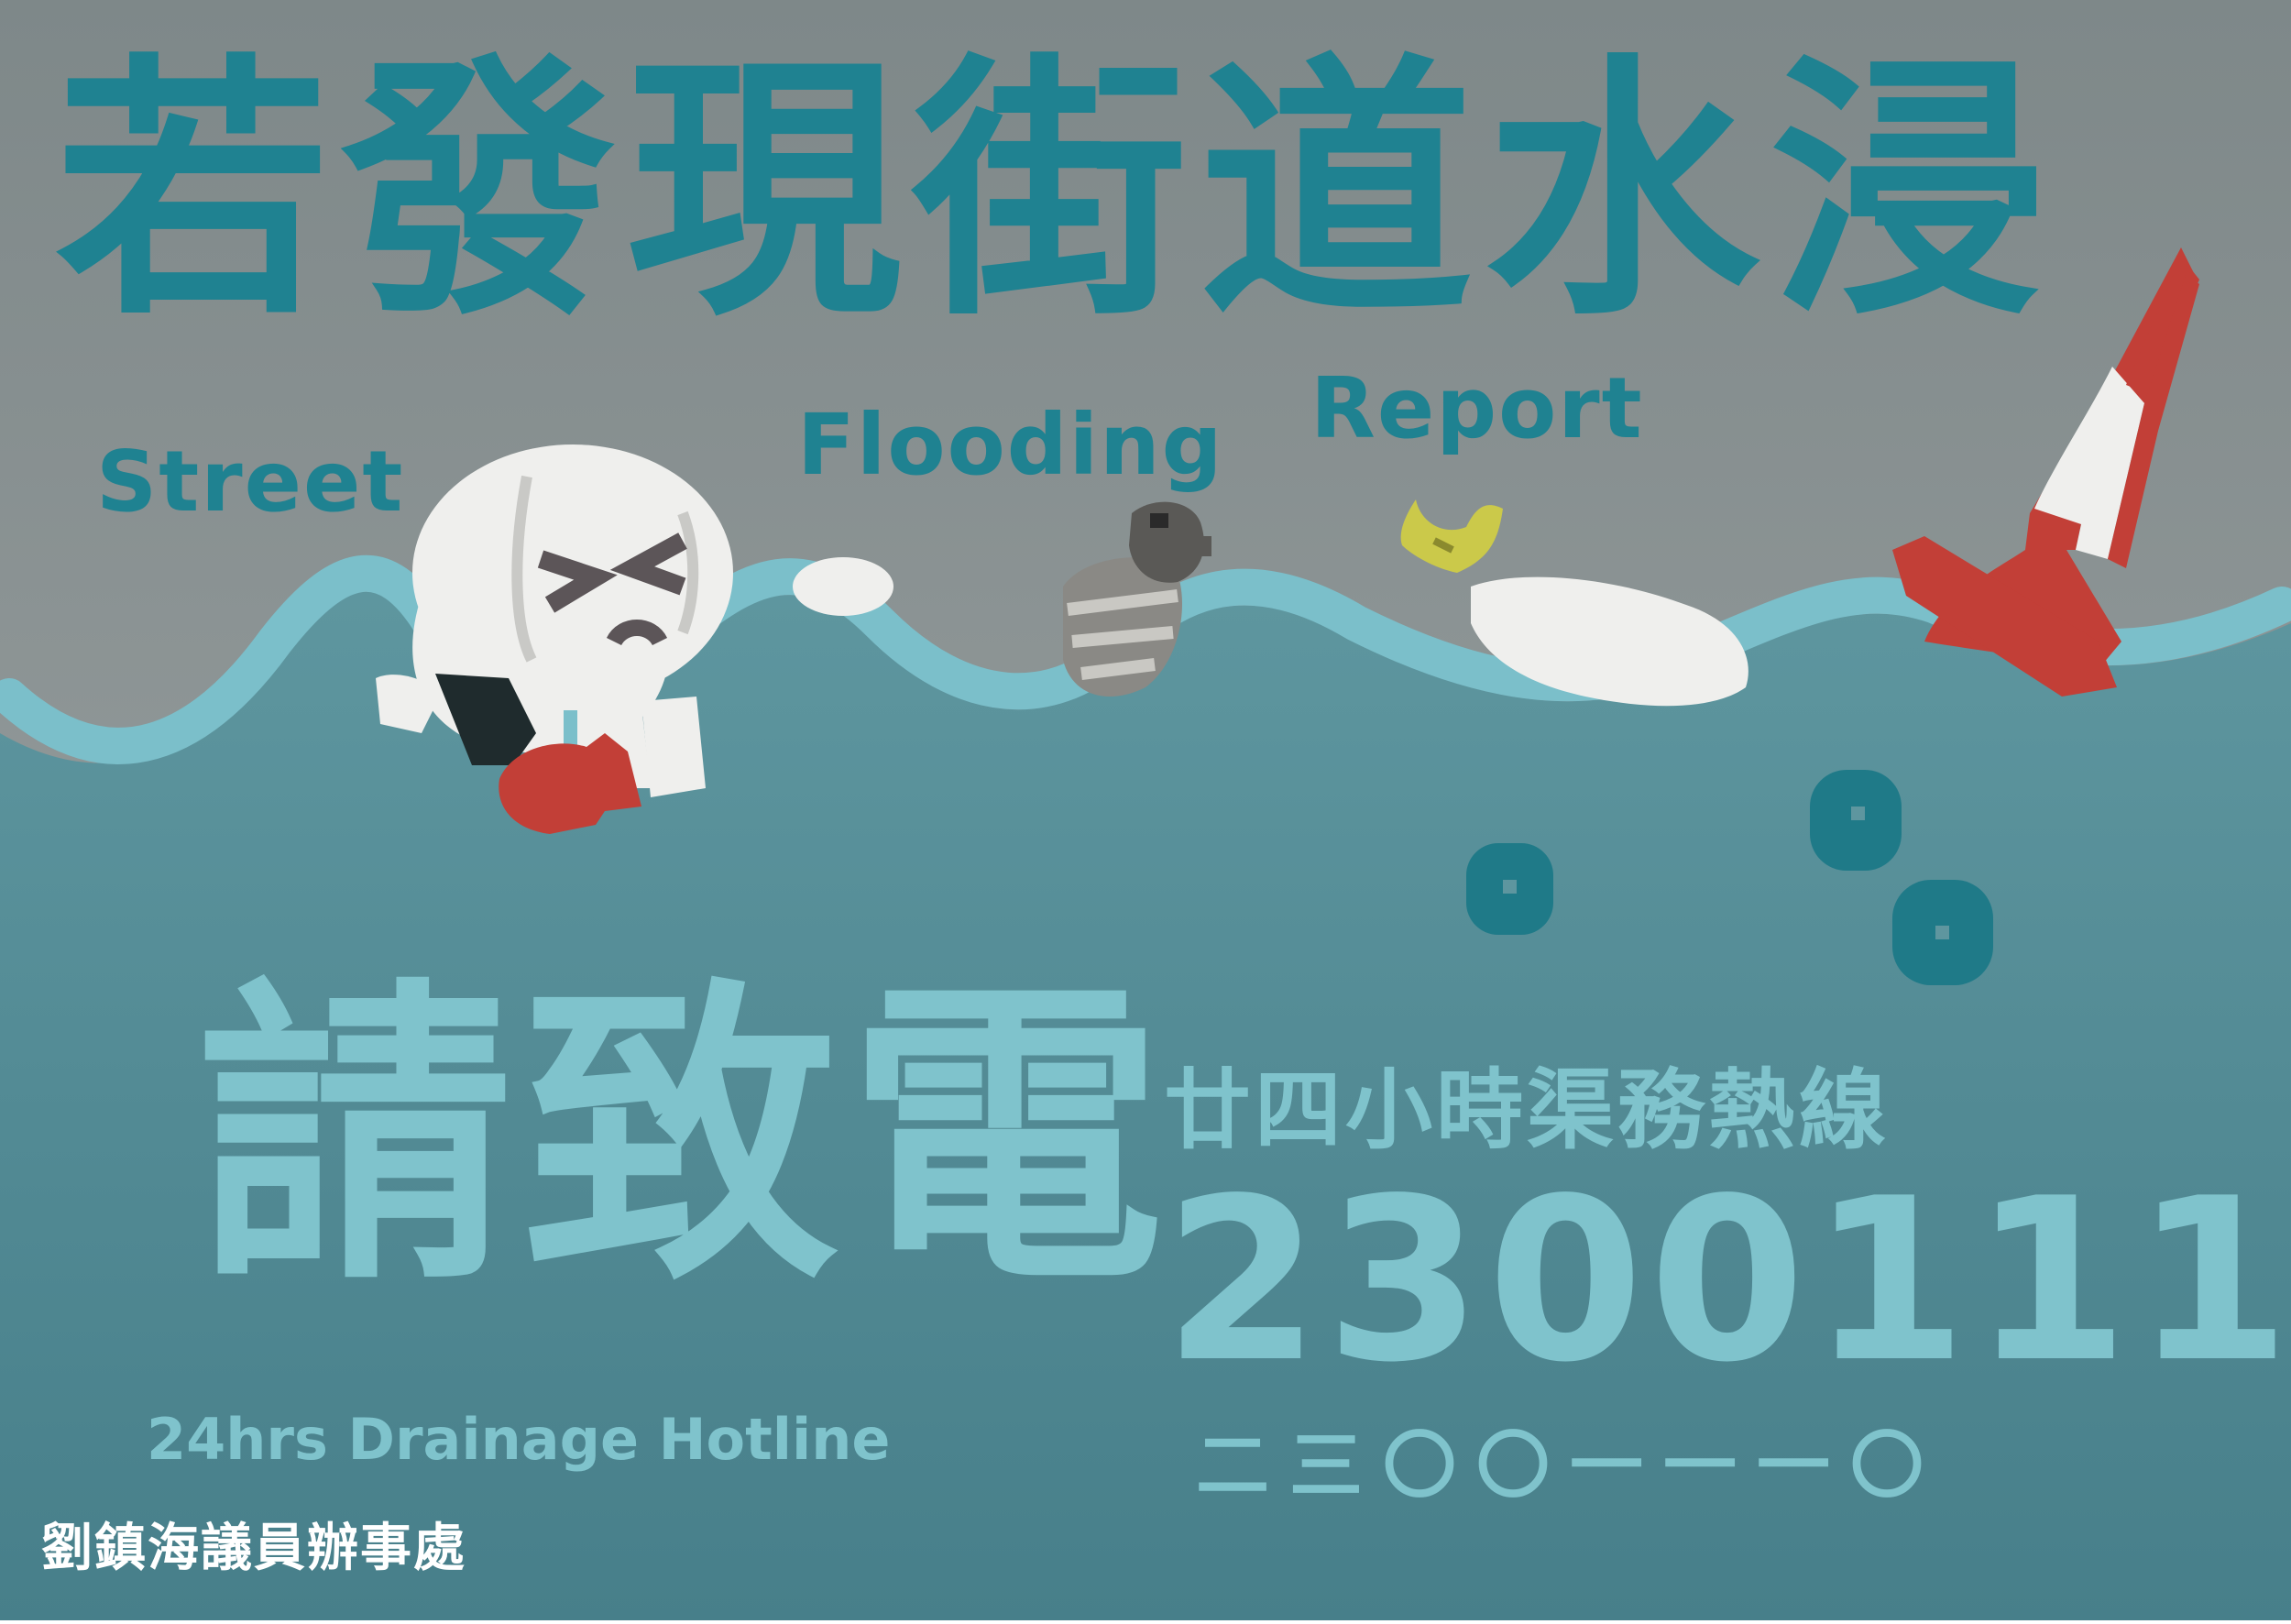 The width and height of the screenshot is (2291, 1624). Describe the element at coordinates (685, 1138) in the screenshot. I see `call-heading: 請致電` at that location.